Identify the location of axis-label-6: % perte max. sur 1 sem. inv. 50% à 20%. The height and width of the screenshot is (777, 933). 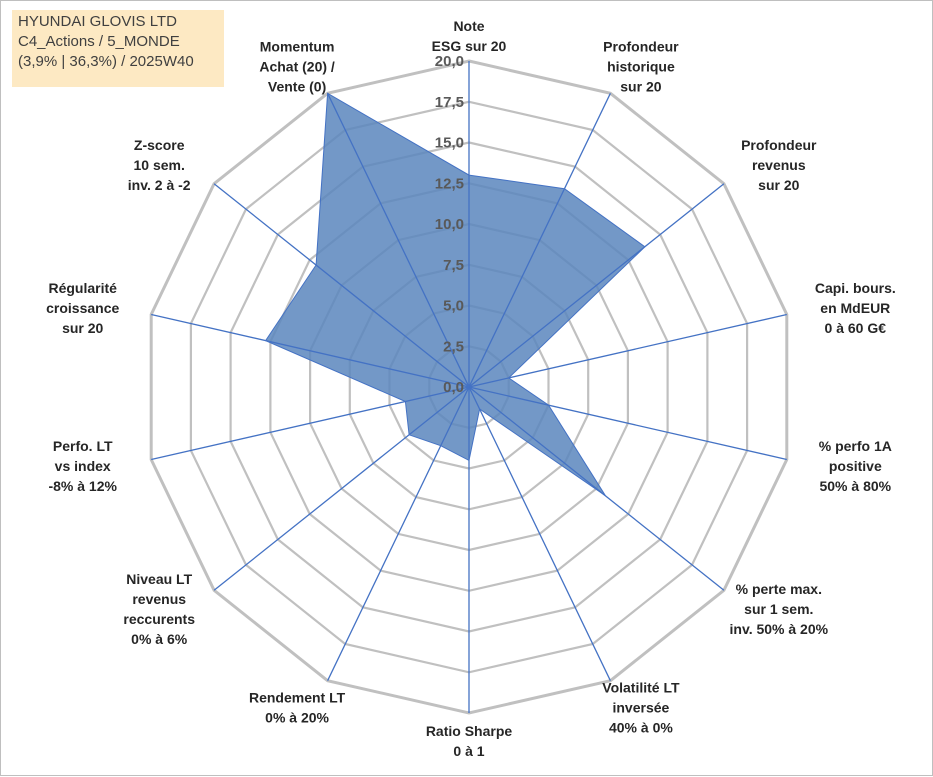
(779, 609).